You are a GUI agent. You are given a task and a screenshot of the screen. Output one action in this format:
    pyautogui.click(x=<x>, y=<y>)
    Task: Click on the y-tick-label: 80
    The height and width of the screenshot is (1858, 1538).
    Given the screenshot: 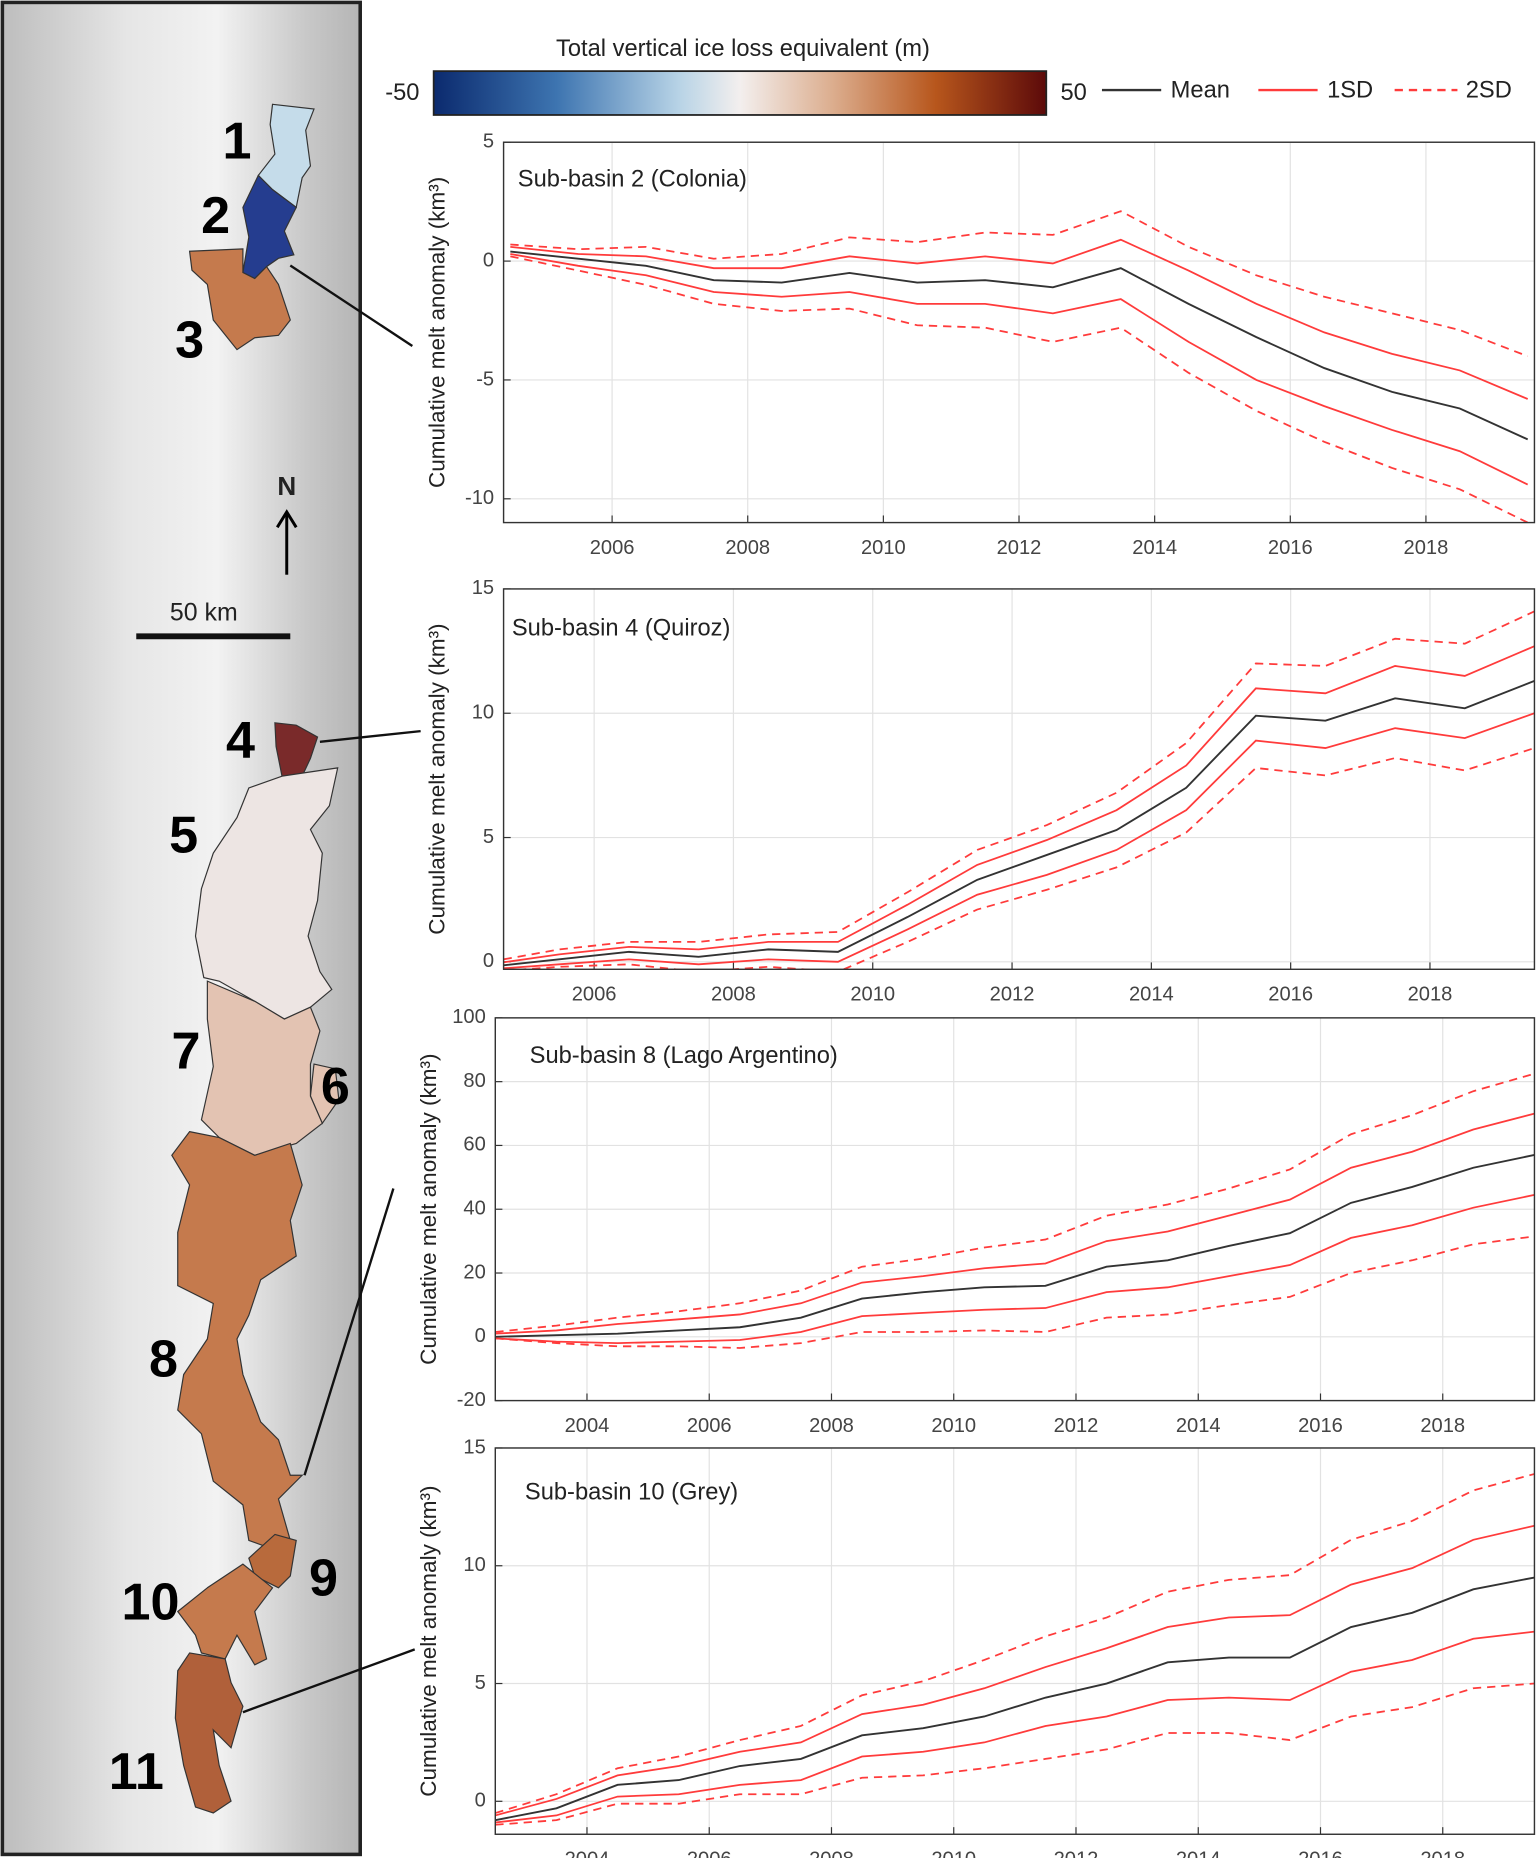 What is the action you would take?
    pyautogui.click(x=474, y=1081)
    